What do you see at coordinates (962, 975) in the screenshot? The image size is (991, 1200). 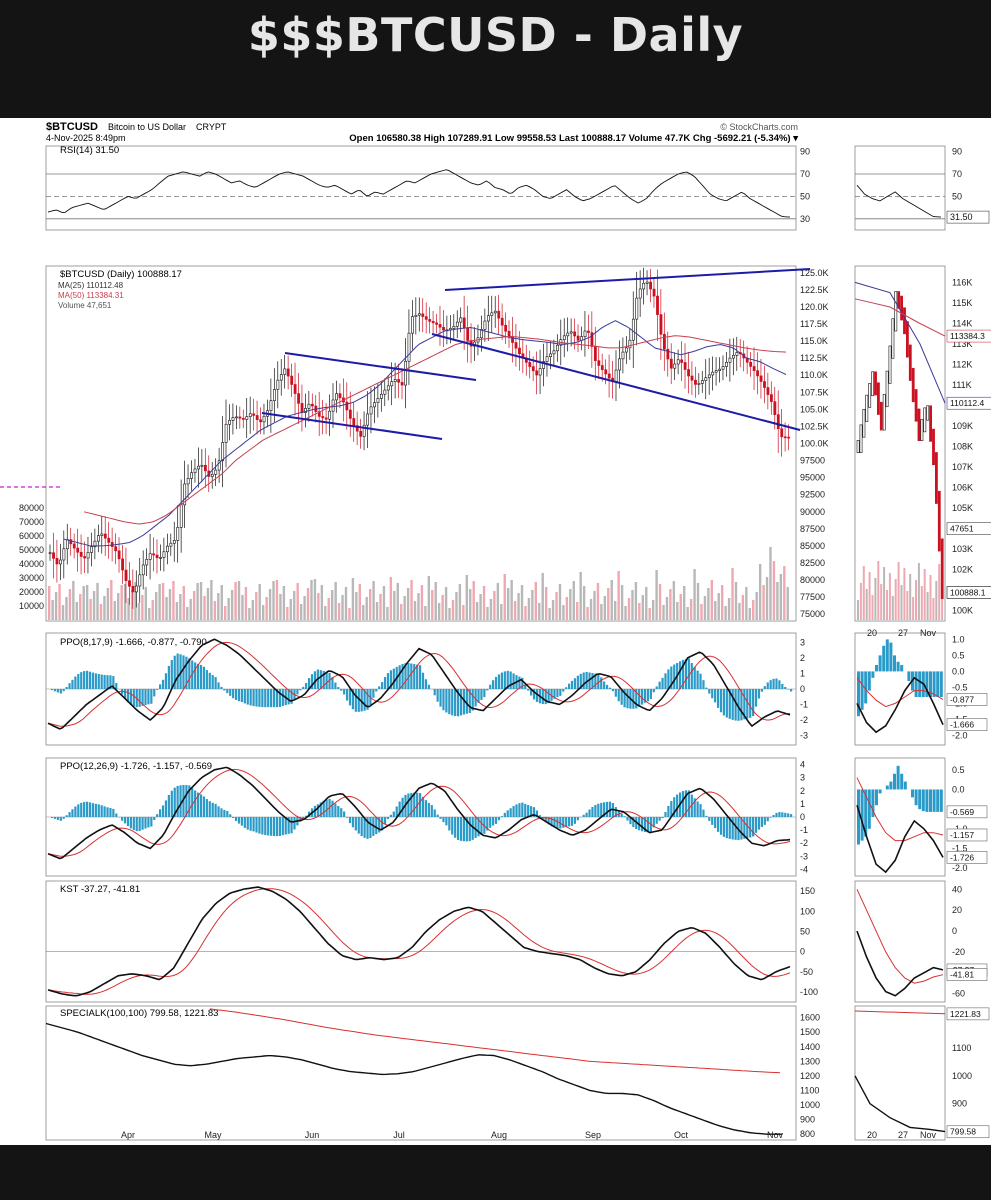 I see `zoom-value-label: -41.81` at bounding box center [962, 975].